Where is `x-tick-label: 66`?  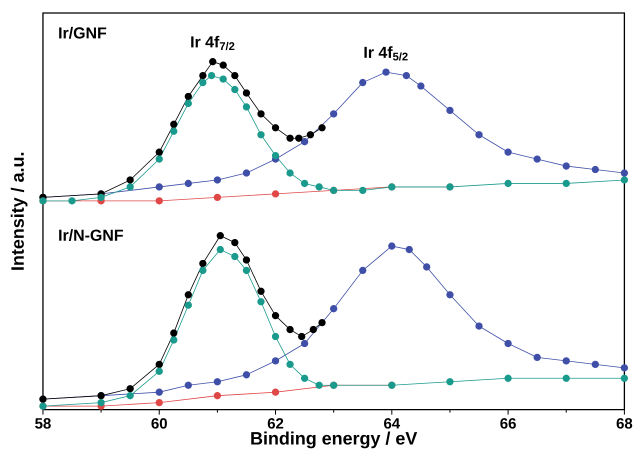 x-tick-label: 66 is located at coordinates (508, 423).